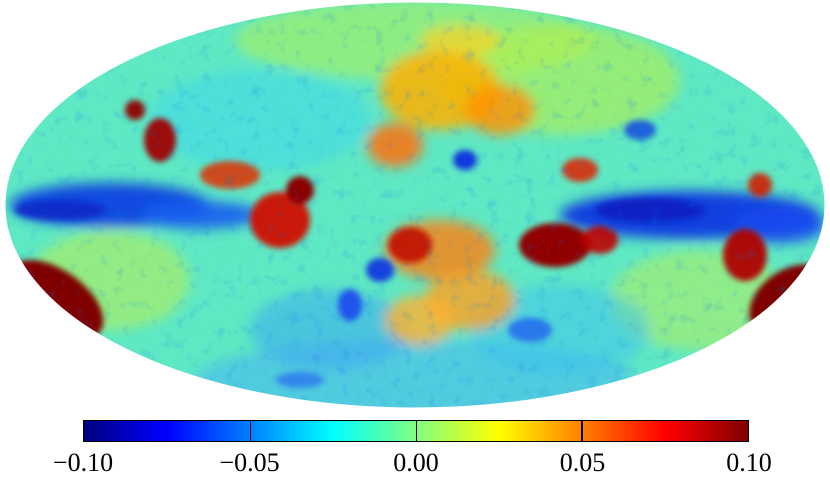  I want to click on colorbar-tick-label: 0.00, so click(416, 462).